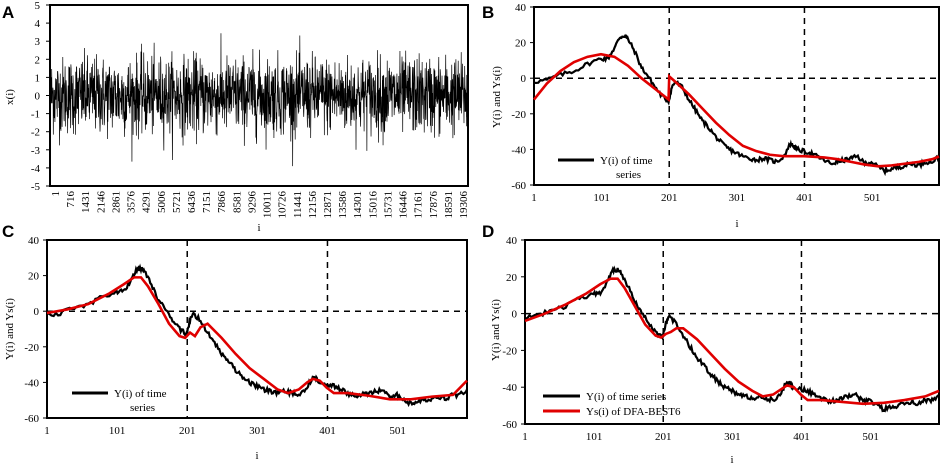 The image size is (941, 467). I want to click on d-y-tick-label: -40, so click(509, 388).